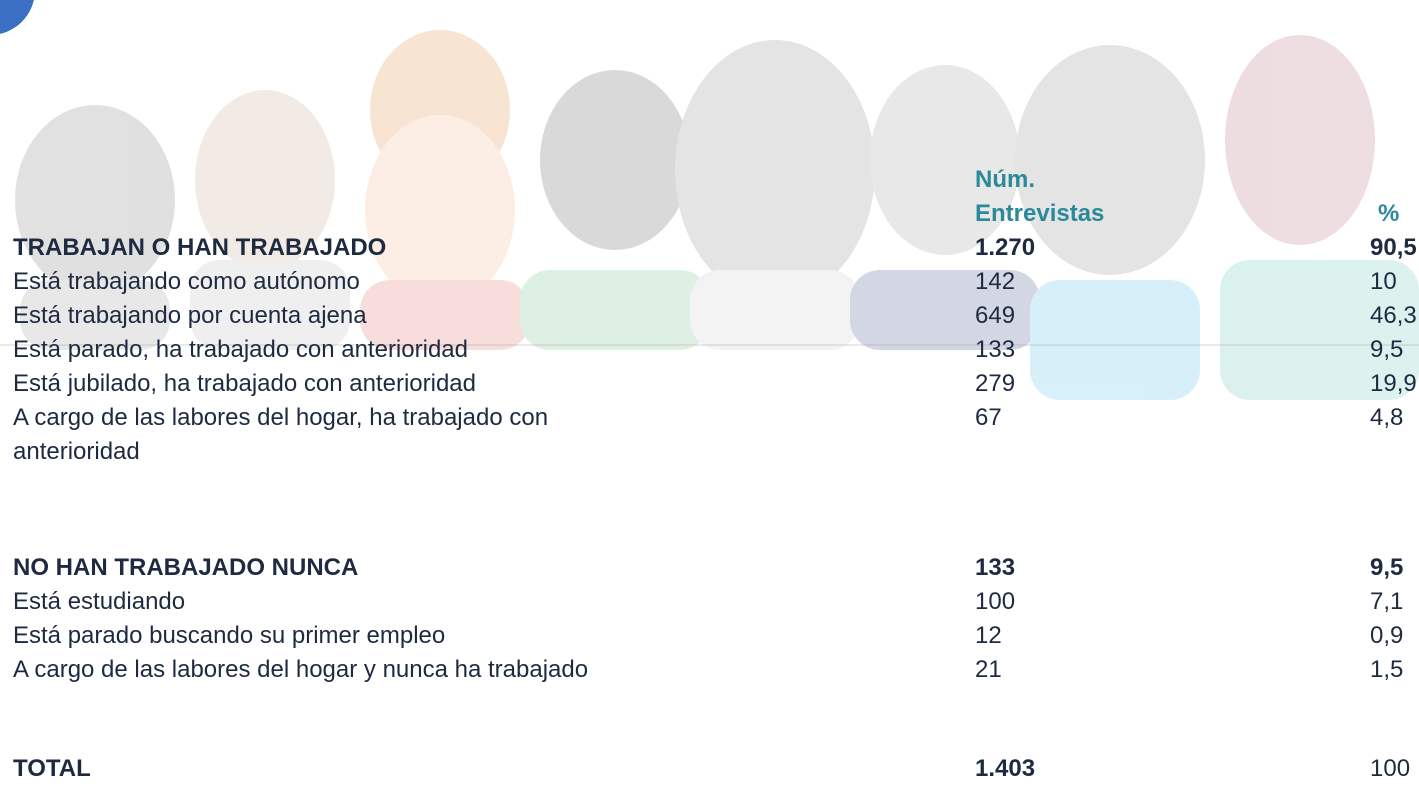 The height and width of the screenshot is (788, 1419). I want to click on row-percent: 46,3, so click(1393, 315).